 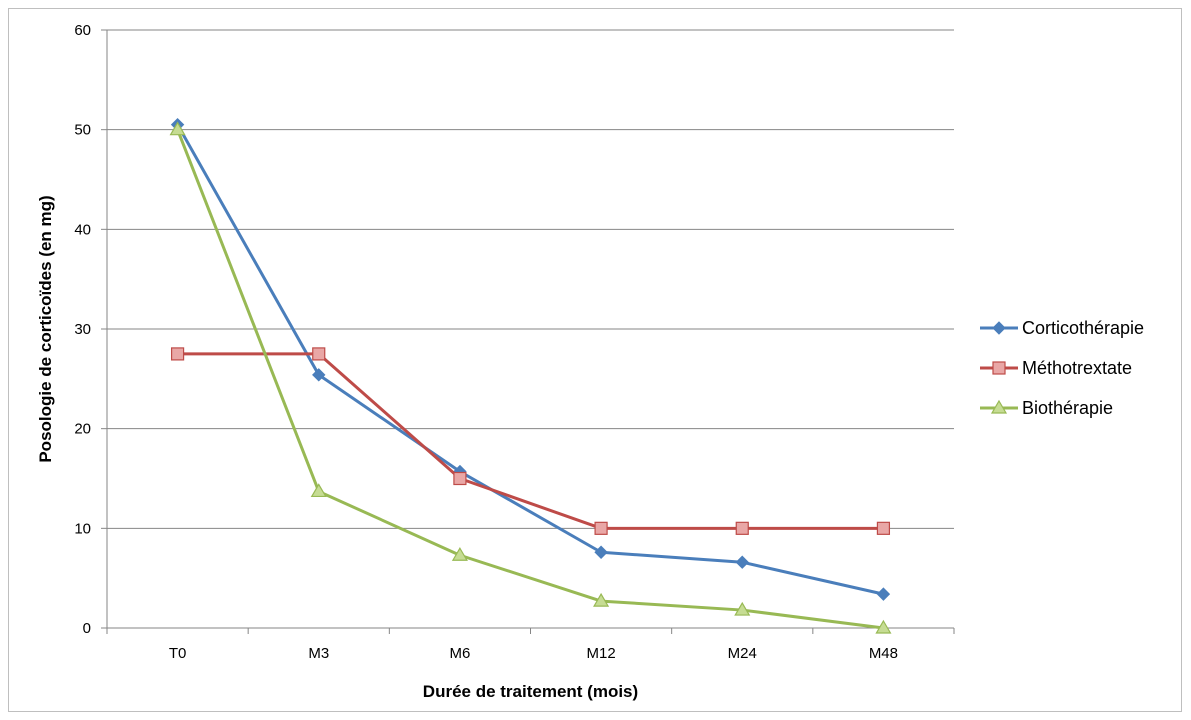 What do you see at coordinates (45, 328) in the screenshot?
I see `y-axis-title: Posologie de corticoïdes (en mg)` at bounding box center [45, 328].